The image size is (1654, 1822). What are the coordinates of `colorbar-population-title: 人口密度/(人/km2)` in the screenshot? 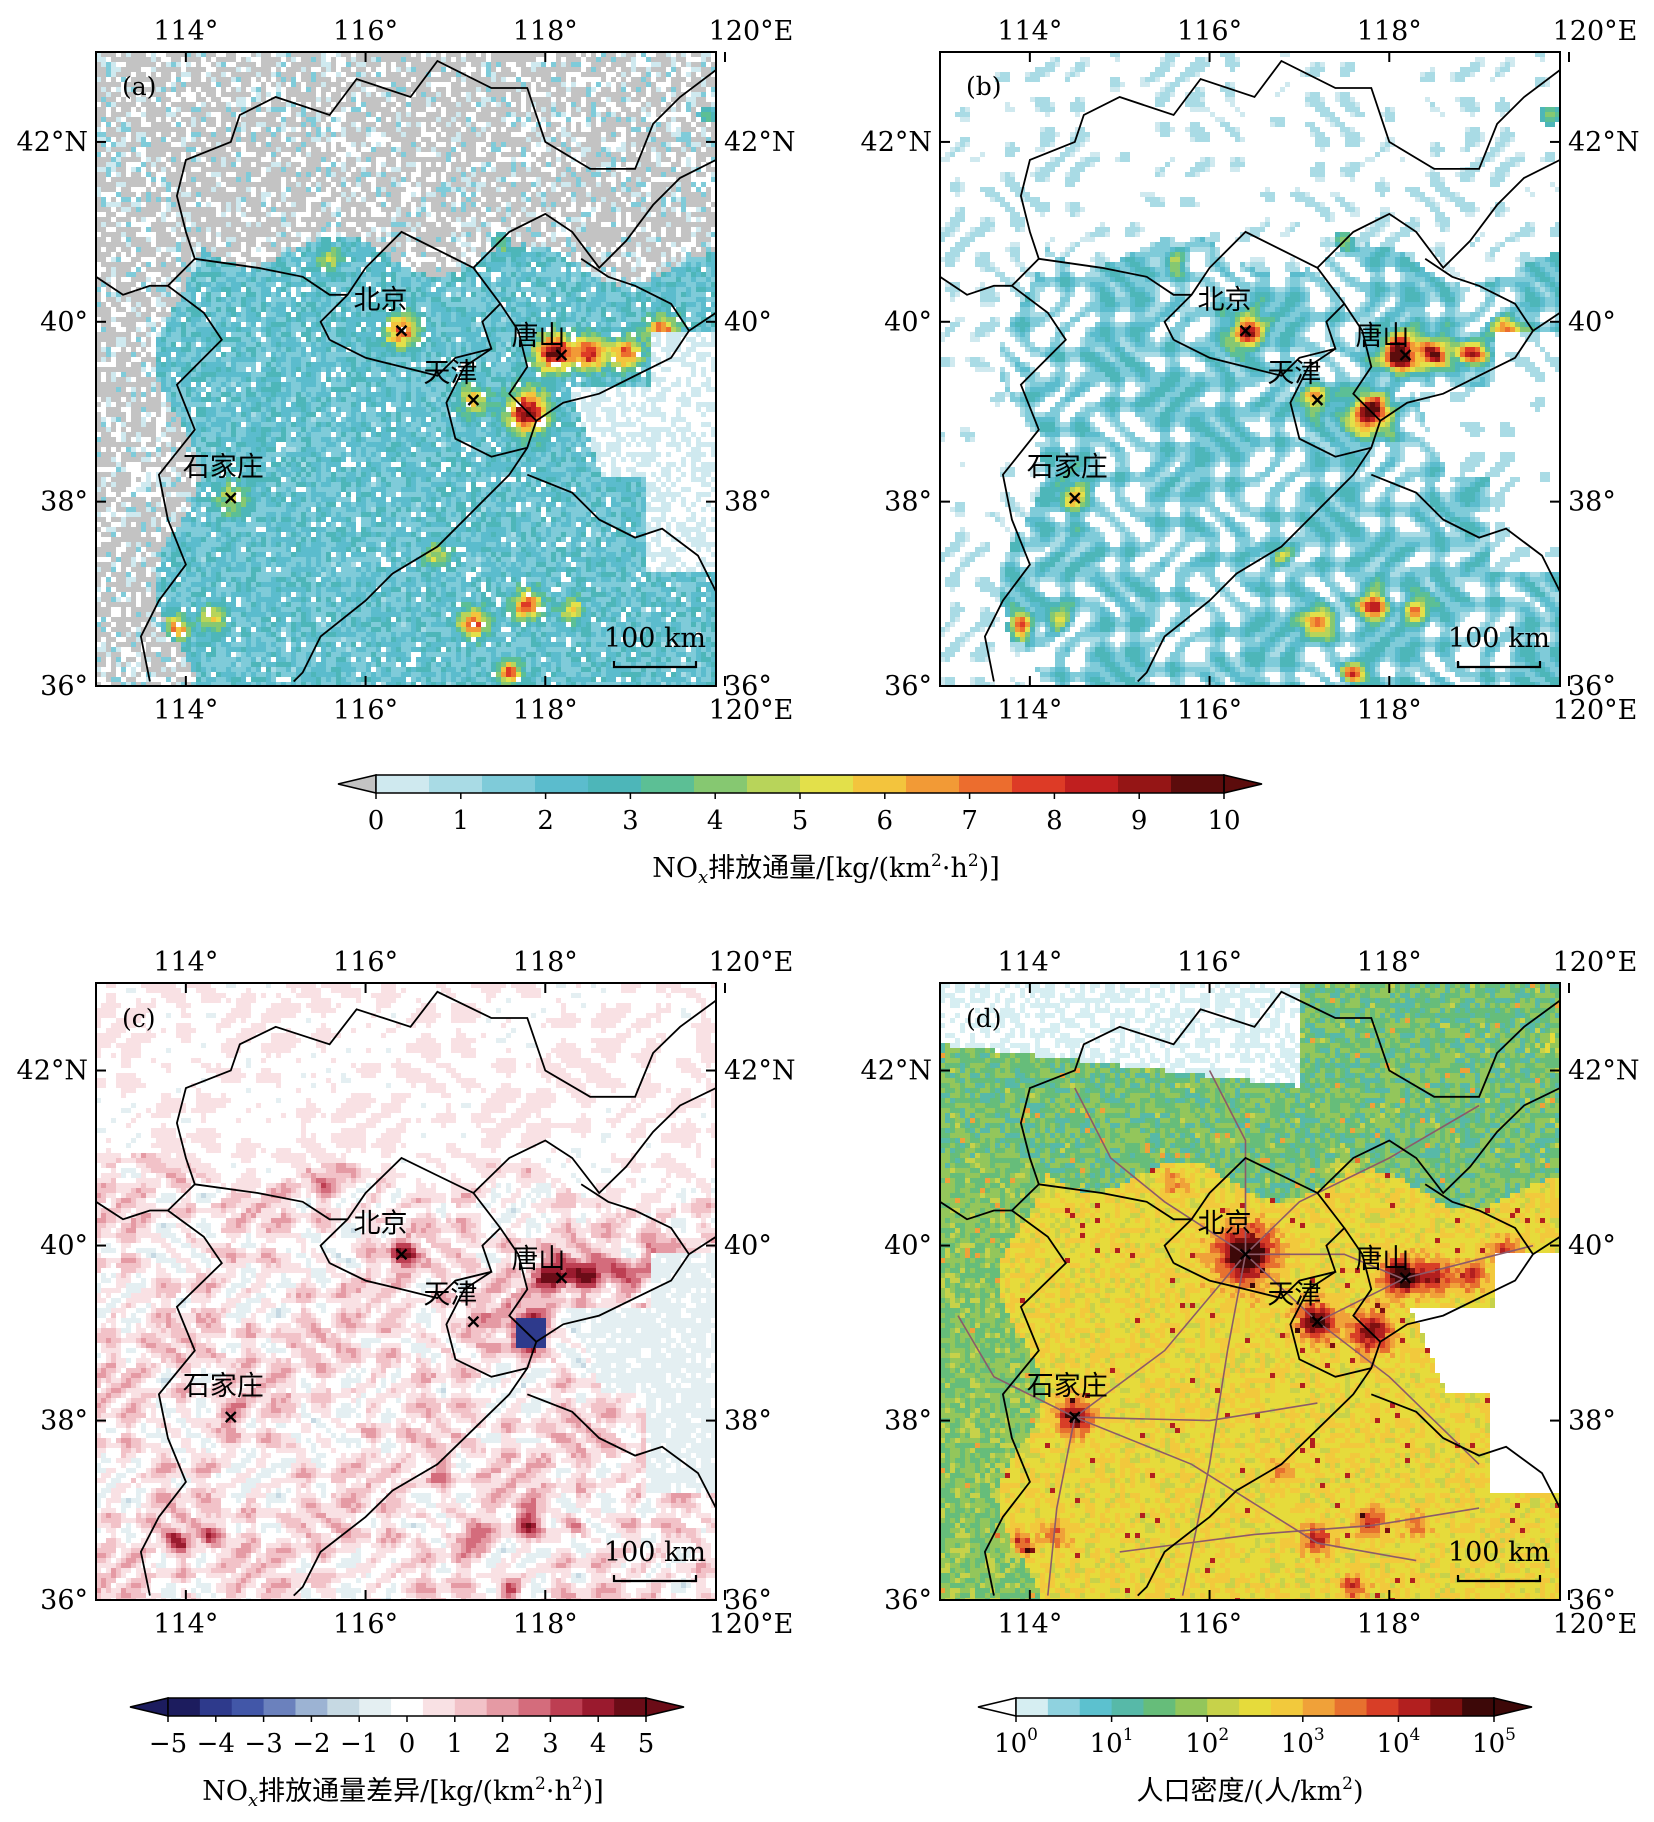 It's located at (1249, 1790).